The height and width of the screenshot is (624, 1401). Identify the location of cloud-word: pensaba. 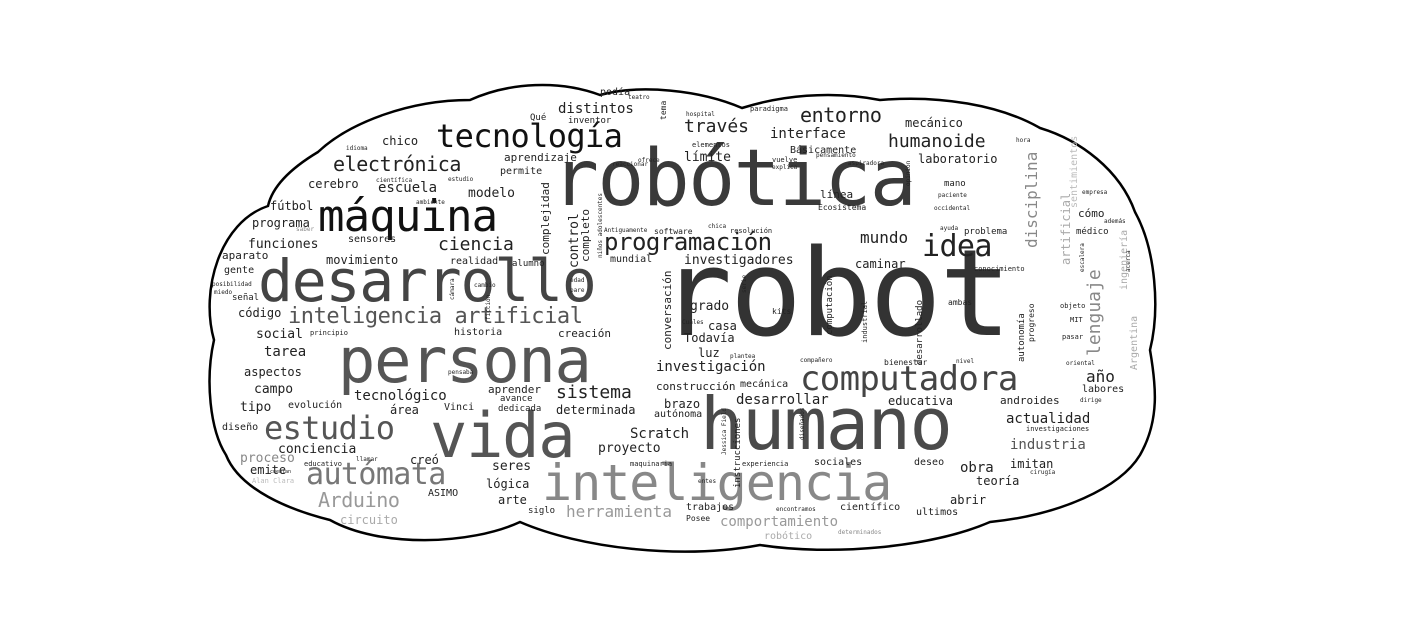
(461, 372).